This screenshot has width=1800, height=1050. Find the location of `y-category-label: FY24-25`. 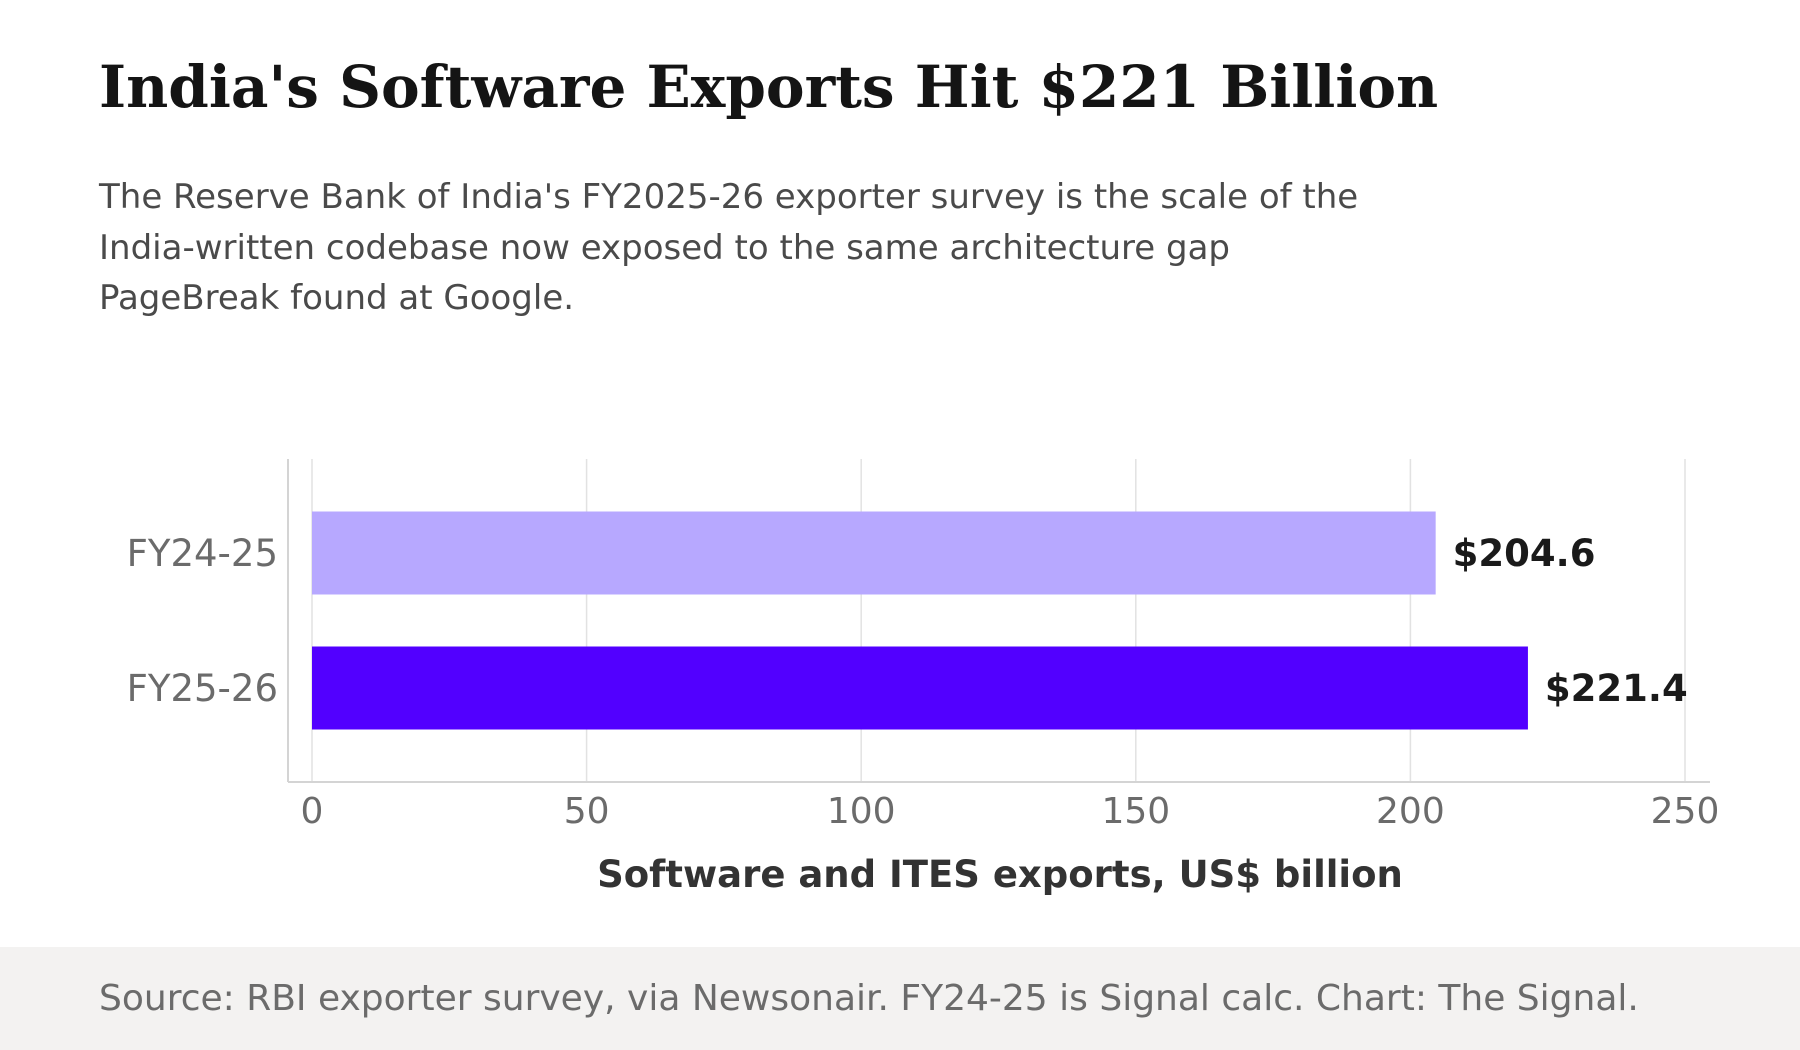

y-category-label: FY24-25 is located at coordinates (202, 553).